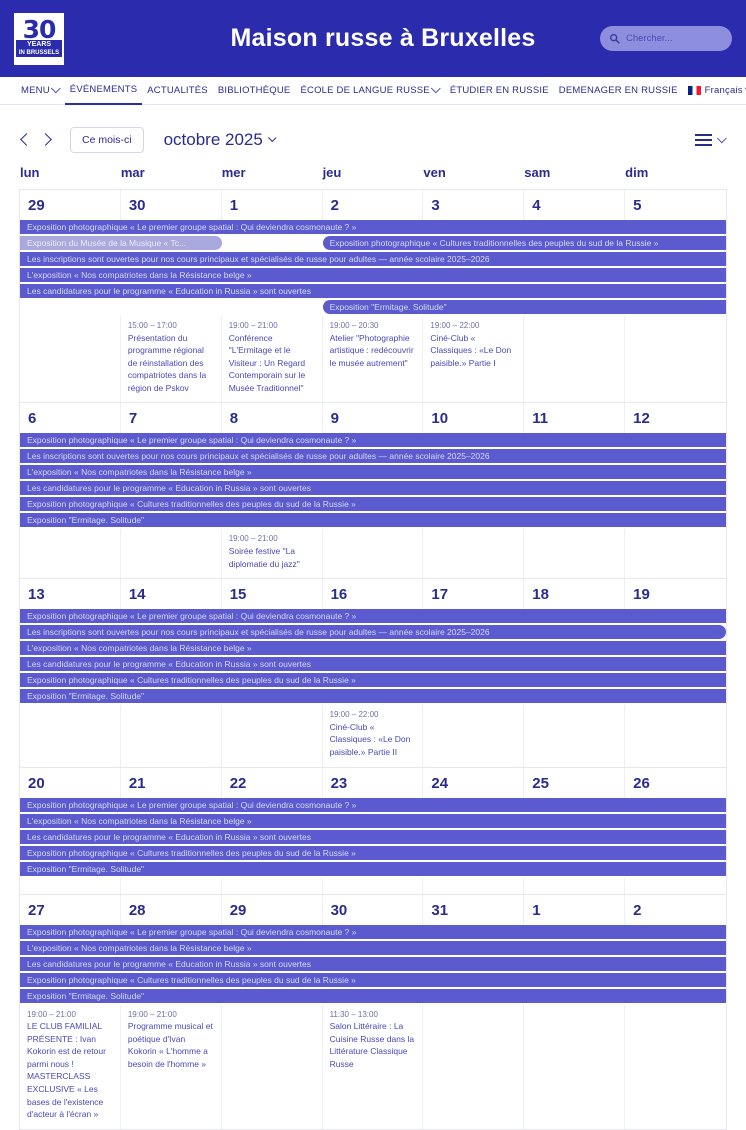 The height and width of the screenshot is (1130, 746). What do you see at coordinates (103, 91) in the screenshot?
I see `nav-item-evenements: ÉVÉNEMENTS` at bounding box center [103, 91].